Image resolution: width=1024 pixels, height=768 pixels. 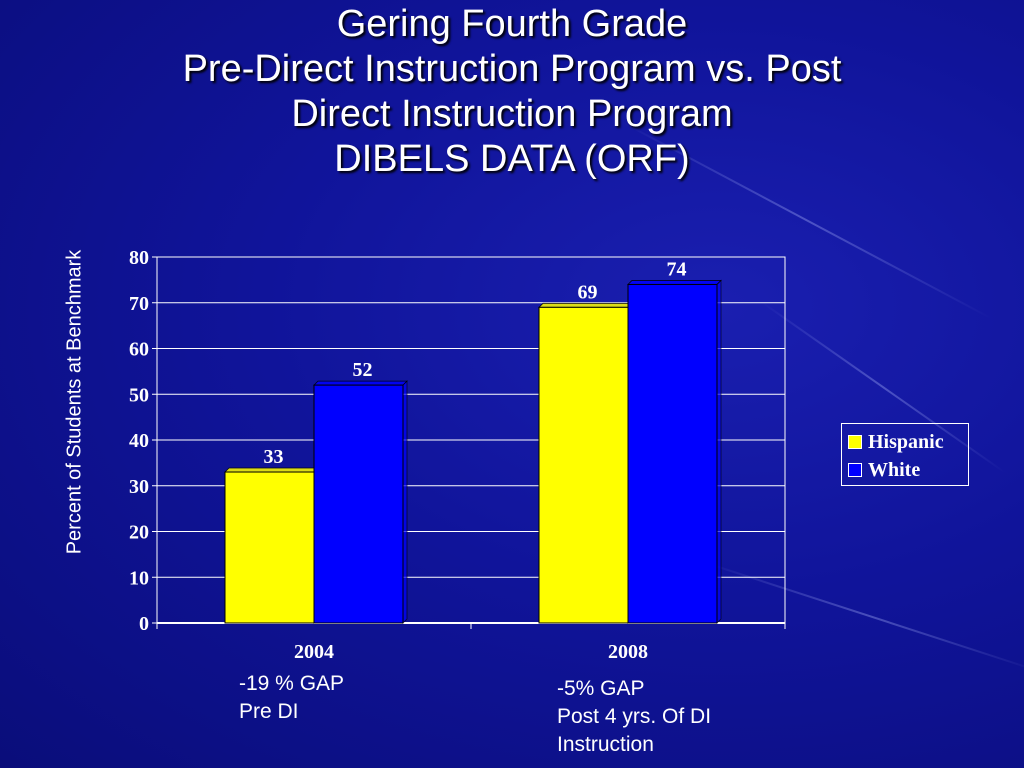 What do you see at coordinates (512, 24) in the screenshot?
I see `title-line-1: Gering Fourth Grade` at bounding box center [512, 24].